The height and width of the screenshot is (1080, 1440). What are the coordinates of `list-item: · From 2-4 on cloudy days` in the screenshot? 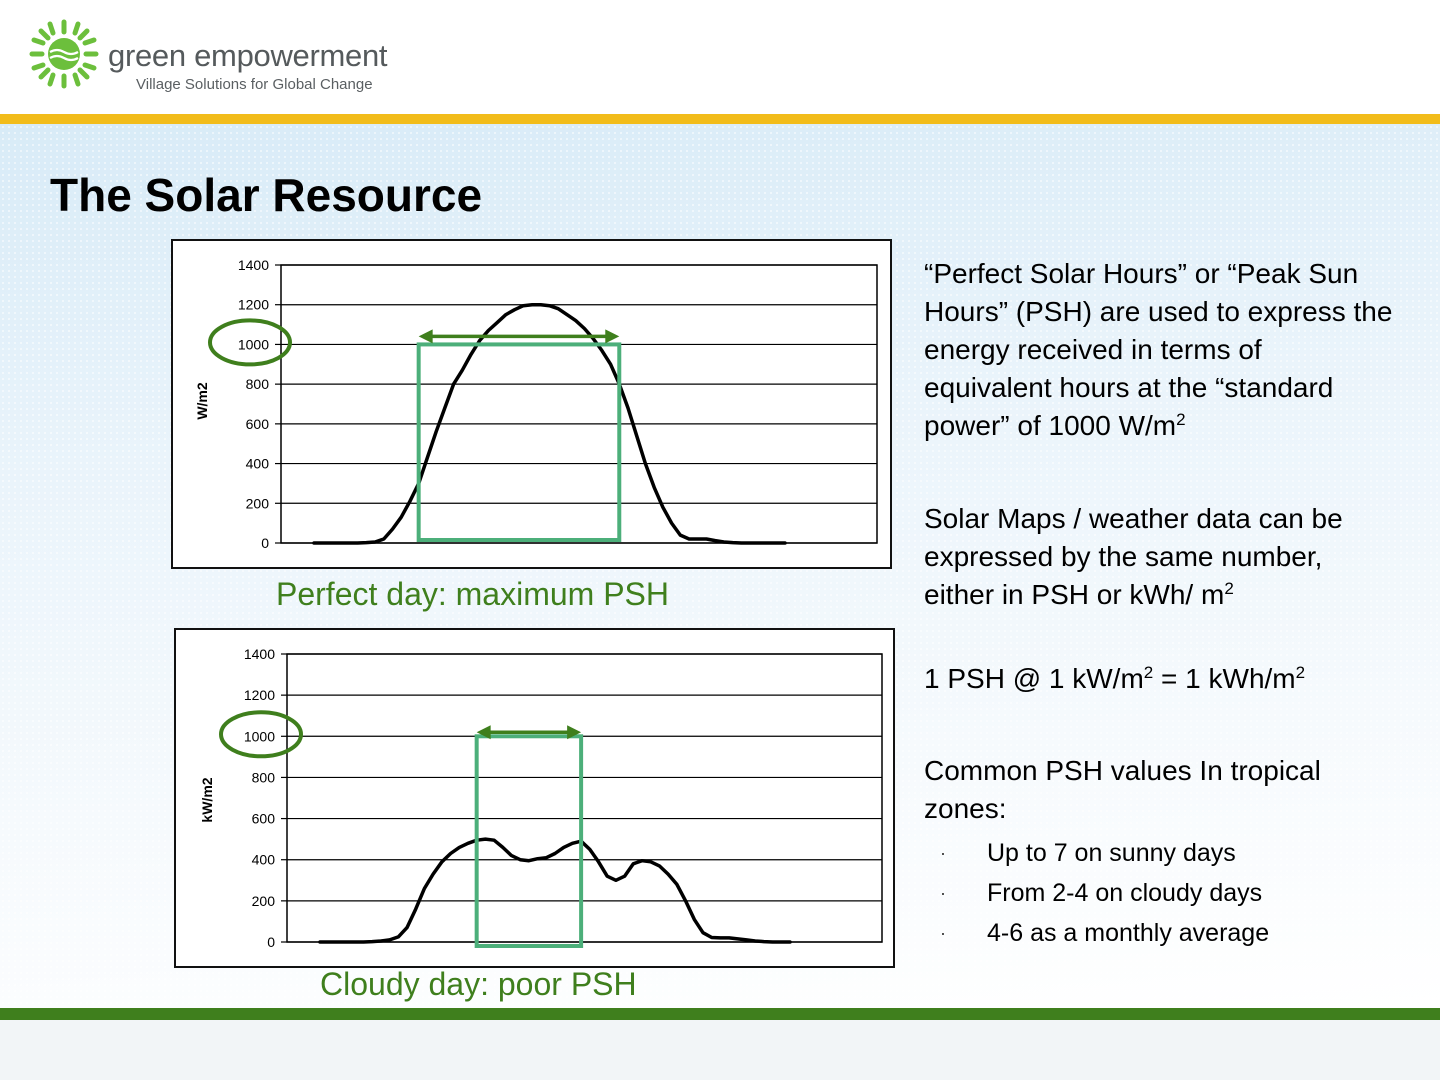 It's located at (1170, 896).